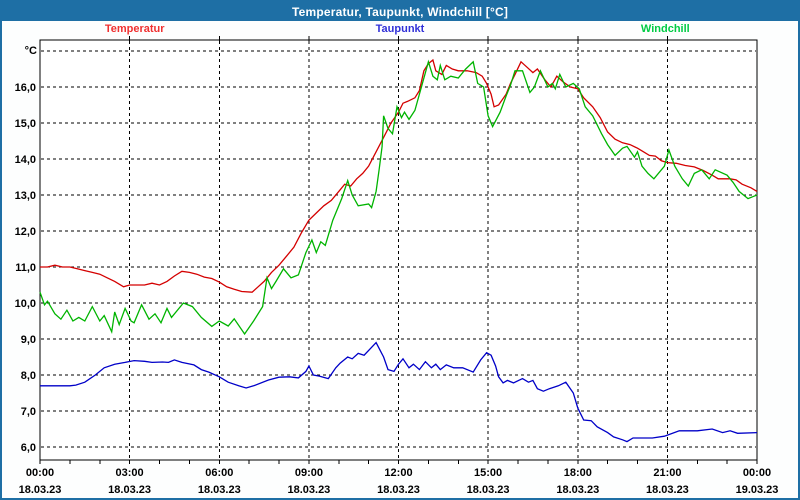 The width and height of the screenshot is (800, 500). I want to click on window-title: Temperatur, Taupunkt, Windchill [°C], so click(400, 11).